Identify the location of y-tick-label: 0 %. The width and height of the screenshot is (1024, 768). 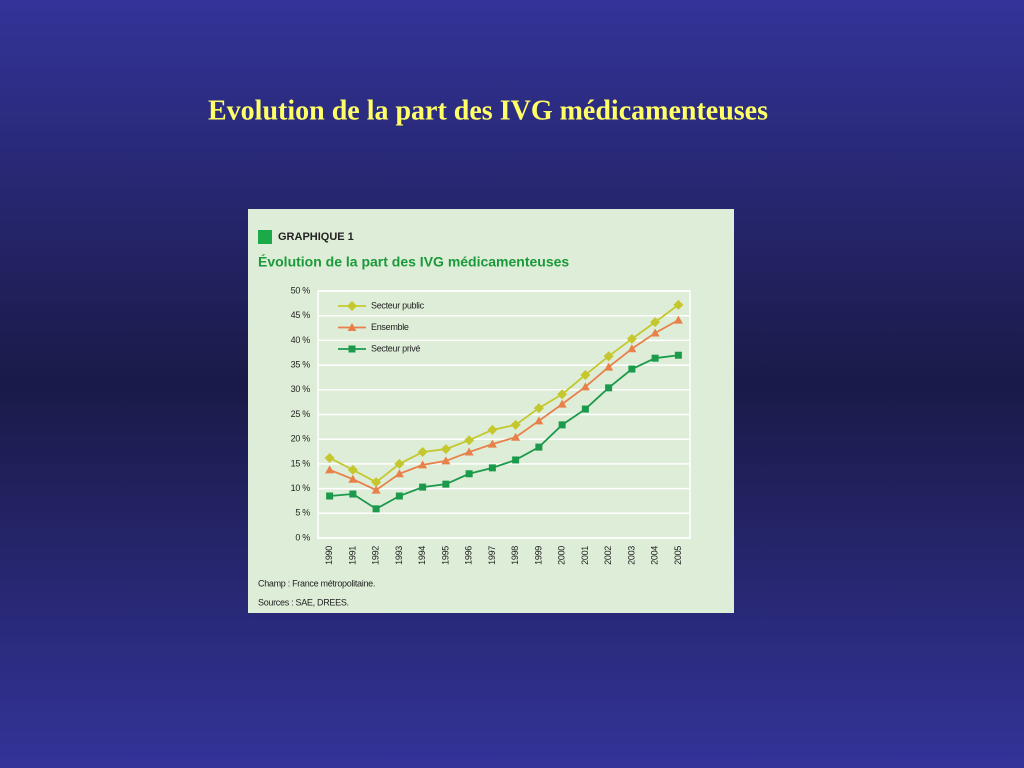
(302, 537).